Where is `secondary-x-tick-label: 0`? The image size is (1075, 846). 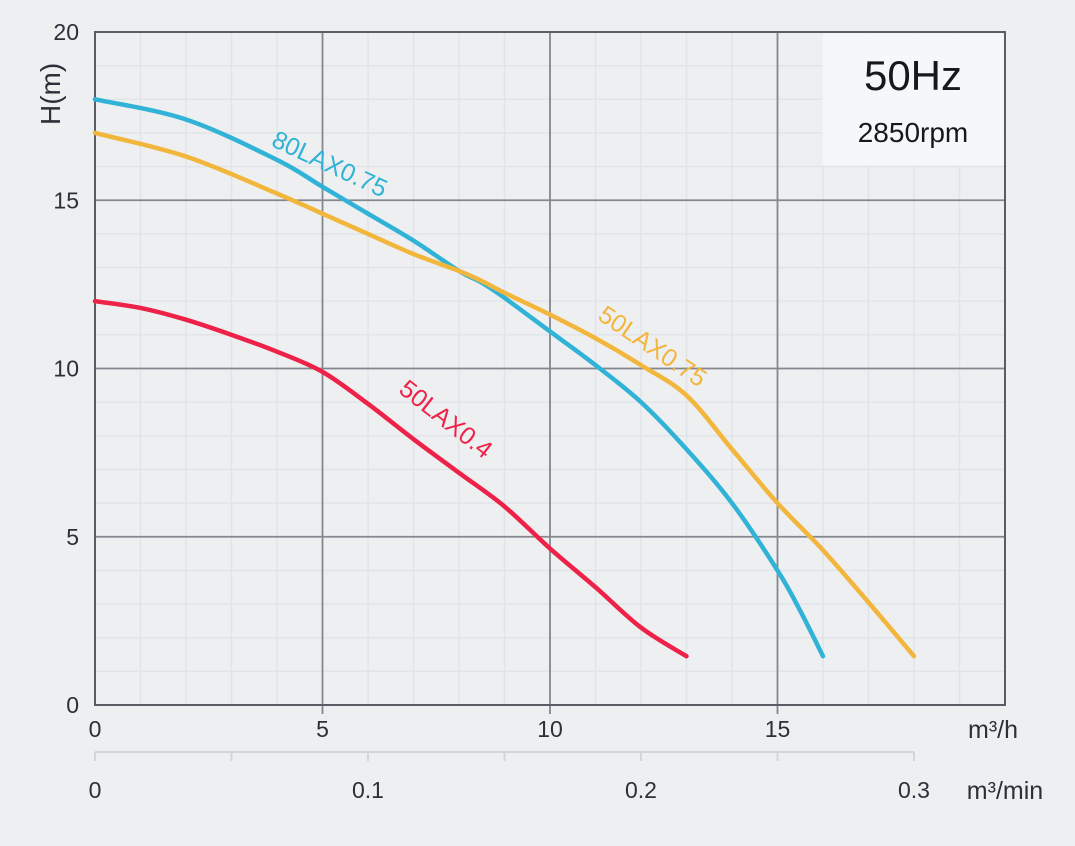
secondary-x-tick-label: 0 is located at coordinates (95, 790).